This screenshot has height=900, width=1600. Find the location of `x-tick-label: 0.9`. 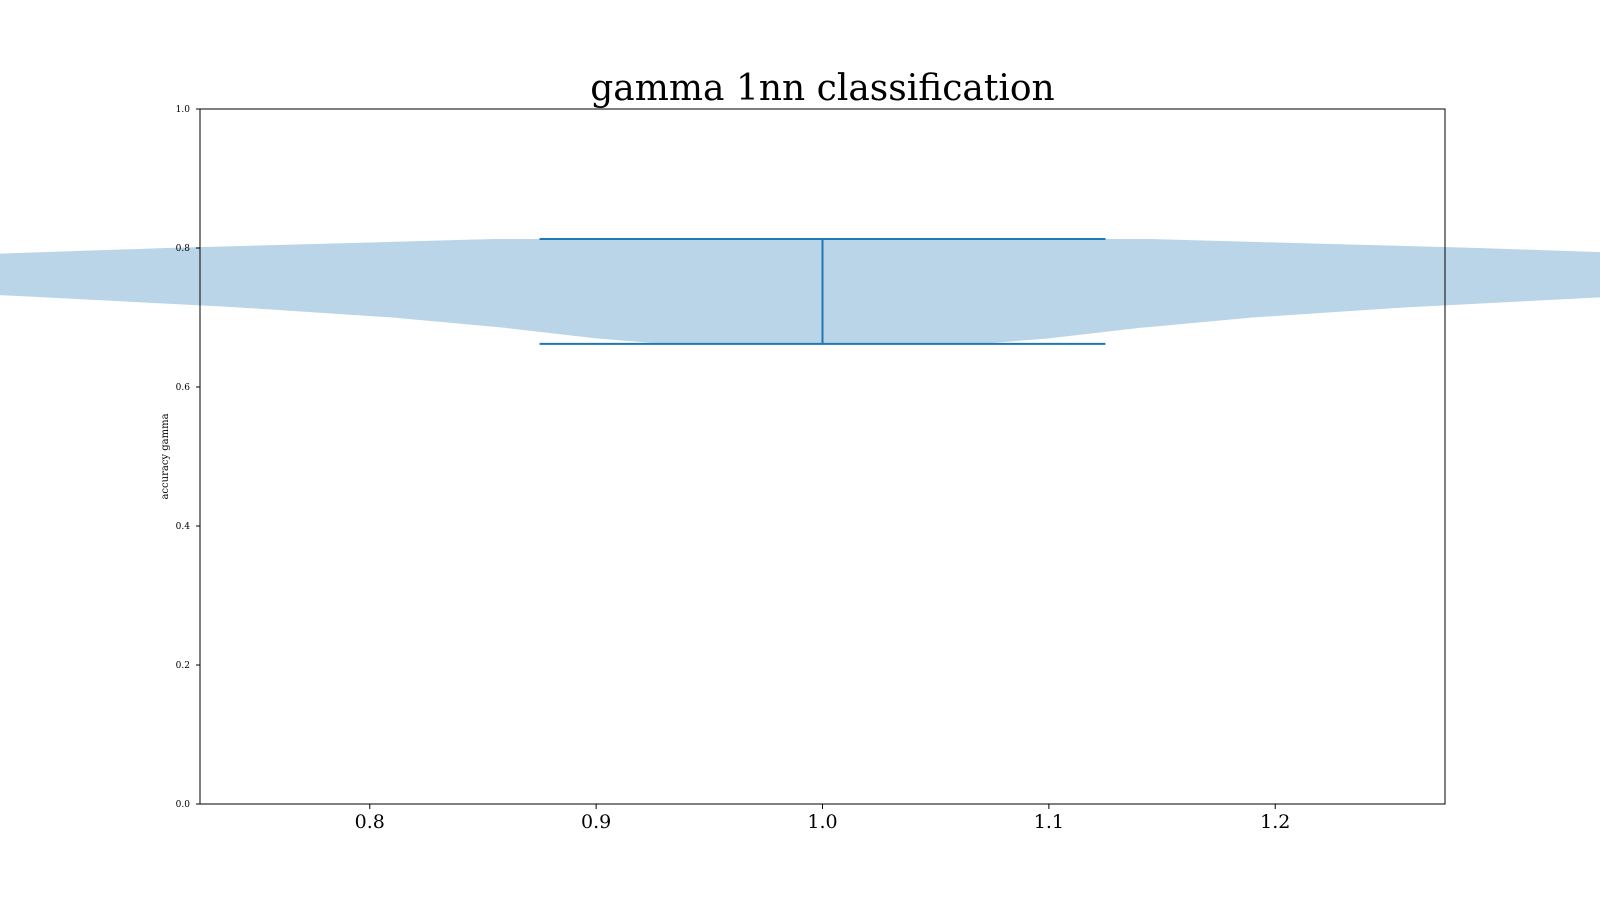

x-tick-label: 0.9 is located at coordinates (596, 822).